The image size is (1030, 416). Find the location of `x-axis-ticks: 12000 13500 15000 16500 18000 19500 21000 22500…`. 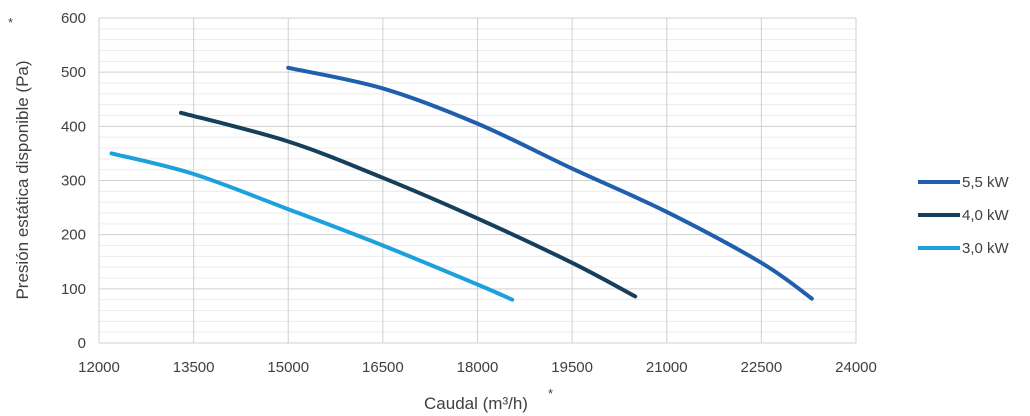

x-axis-ticks: 12000 13500 15000 16500 18000 19500 21000 22500… is located at coordinates (477, 367).